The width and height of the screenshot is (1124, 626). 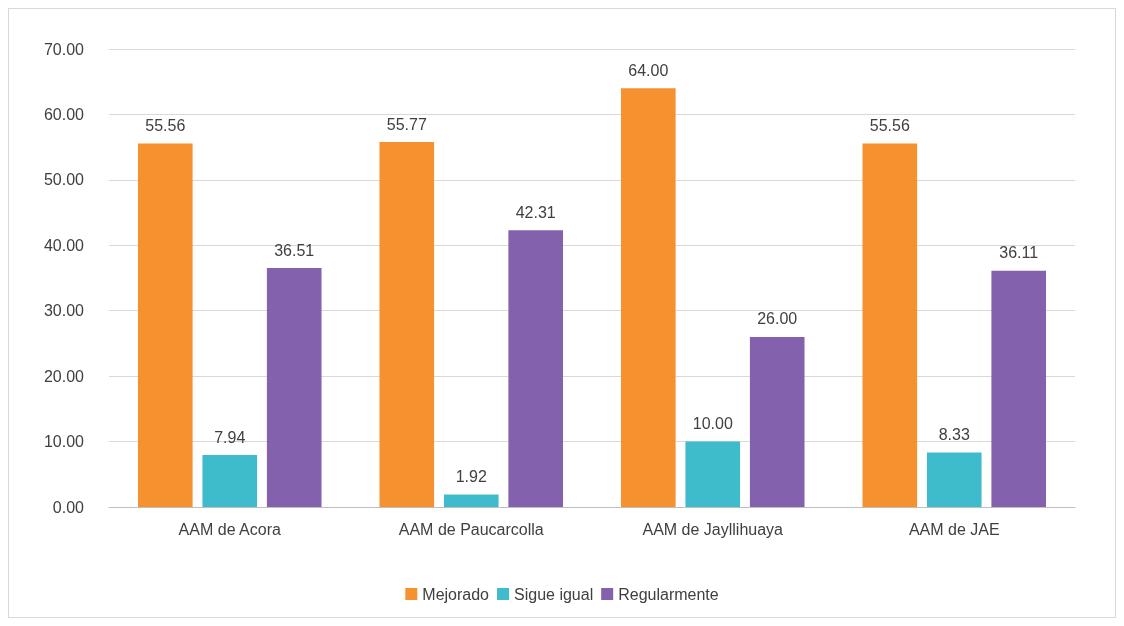 I want to click on data-label: 36.11, so click(x=1019, y=253).